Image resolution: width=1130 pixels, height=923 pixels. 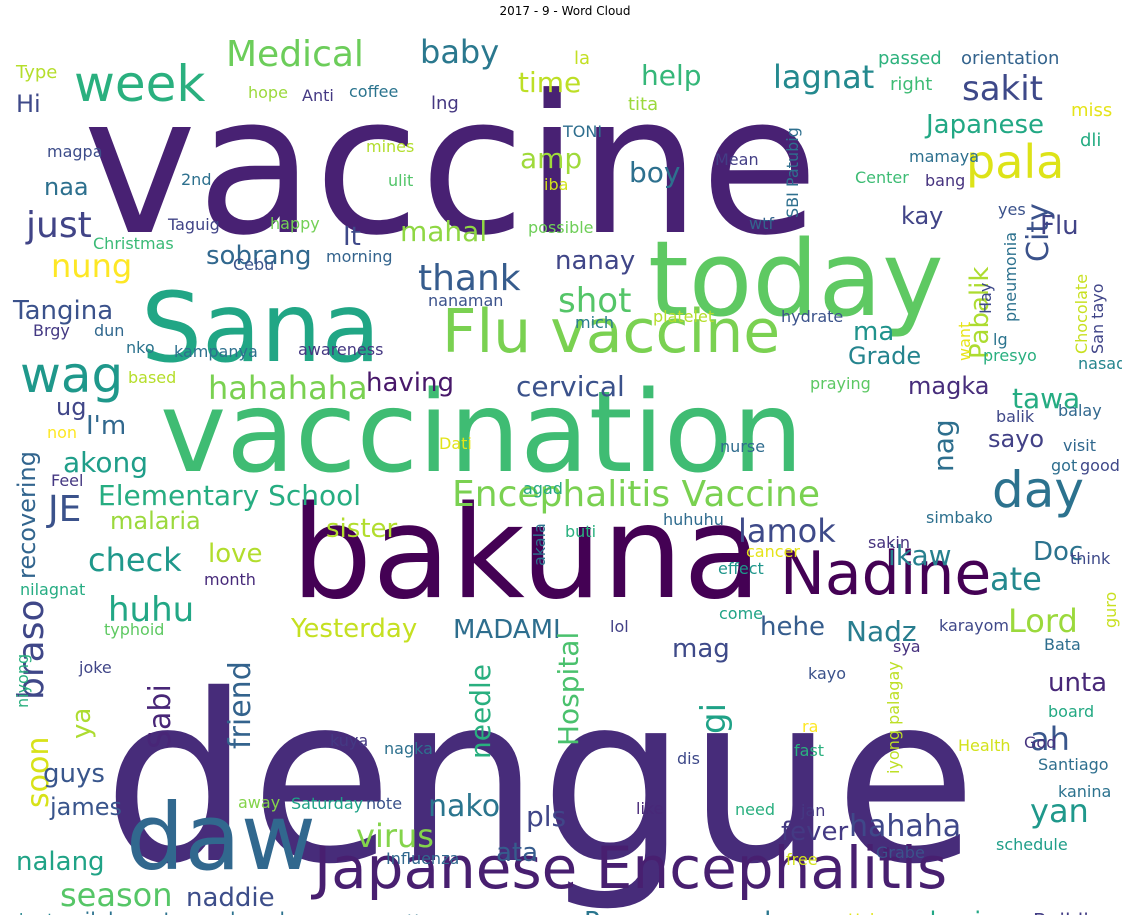 What do you see at coordinates (714, 718) in the screenshot?
I see `cloud-word: gi` at bounding box center [714, 718].